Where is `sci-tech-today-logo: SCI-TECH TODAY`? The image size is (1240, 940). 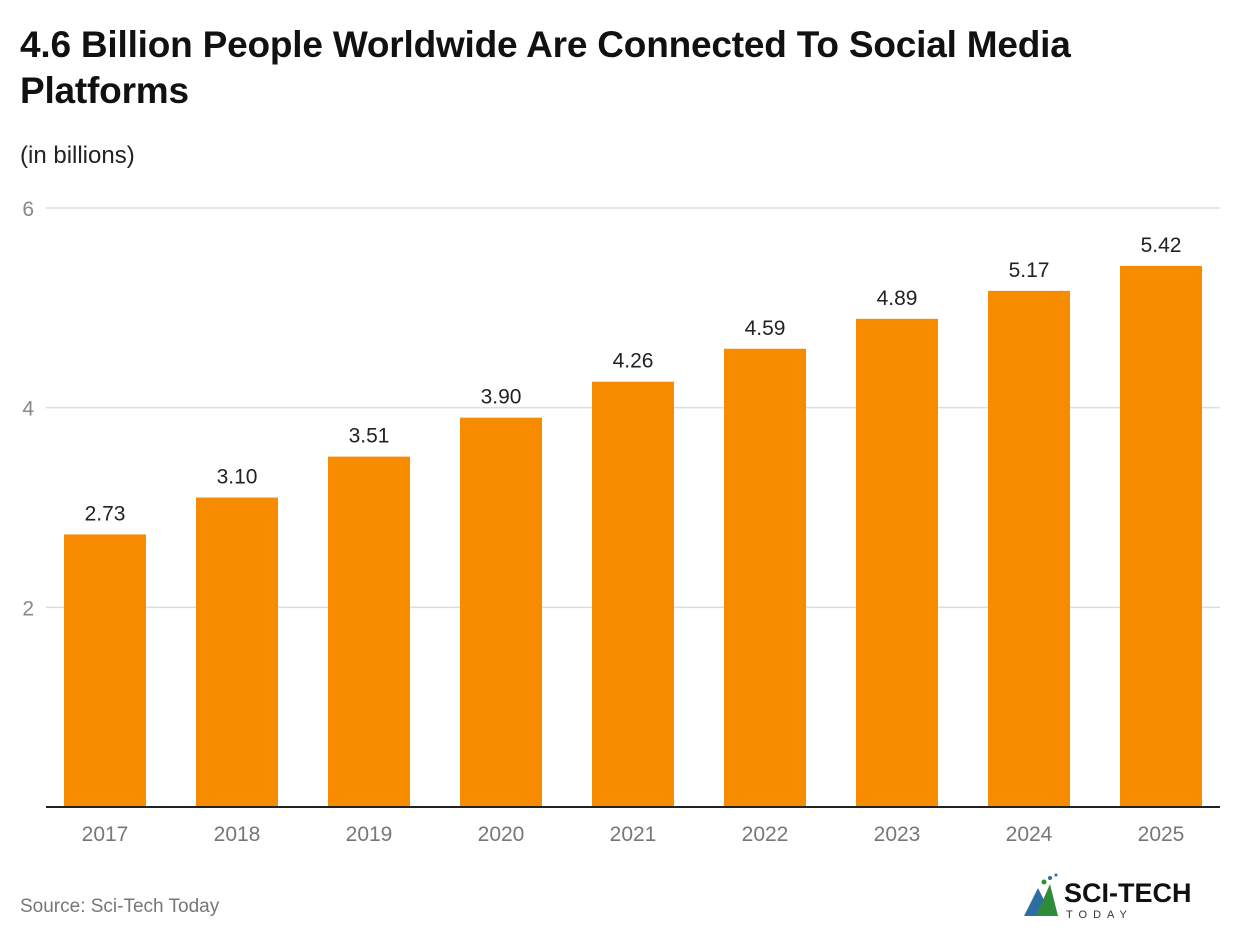
sci-tech-today-logo: SCI-TECH TODAY is located at coordinates (1108, 897).